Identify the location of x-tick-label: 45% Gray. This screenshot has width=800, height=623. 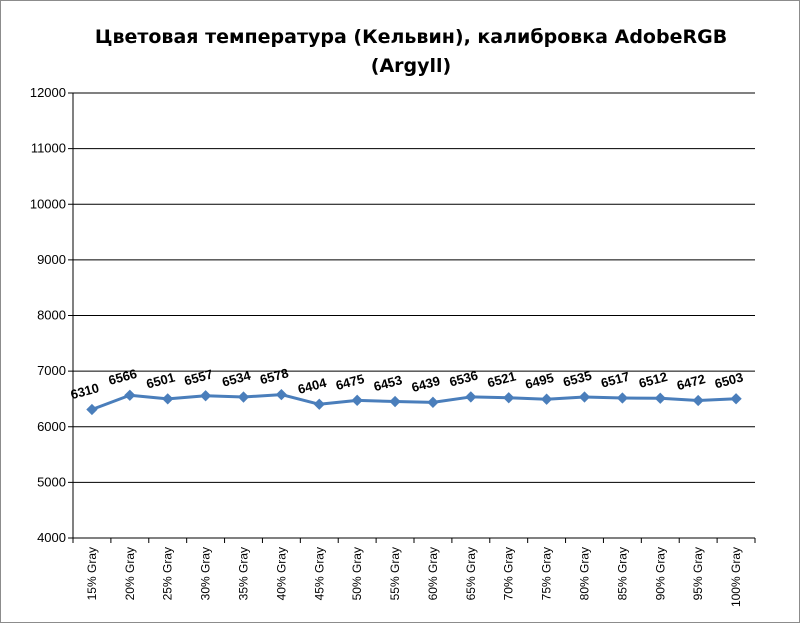
(319, 573).